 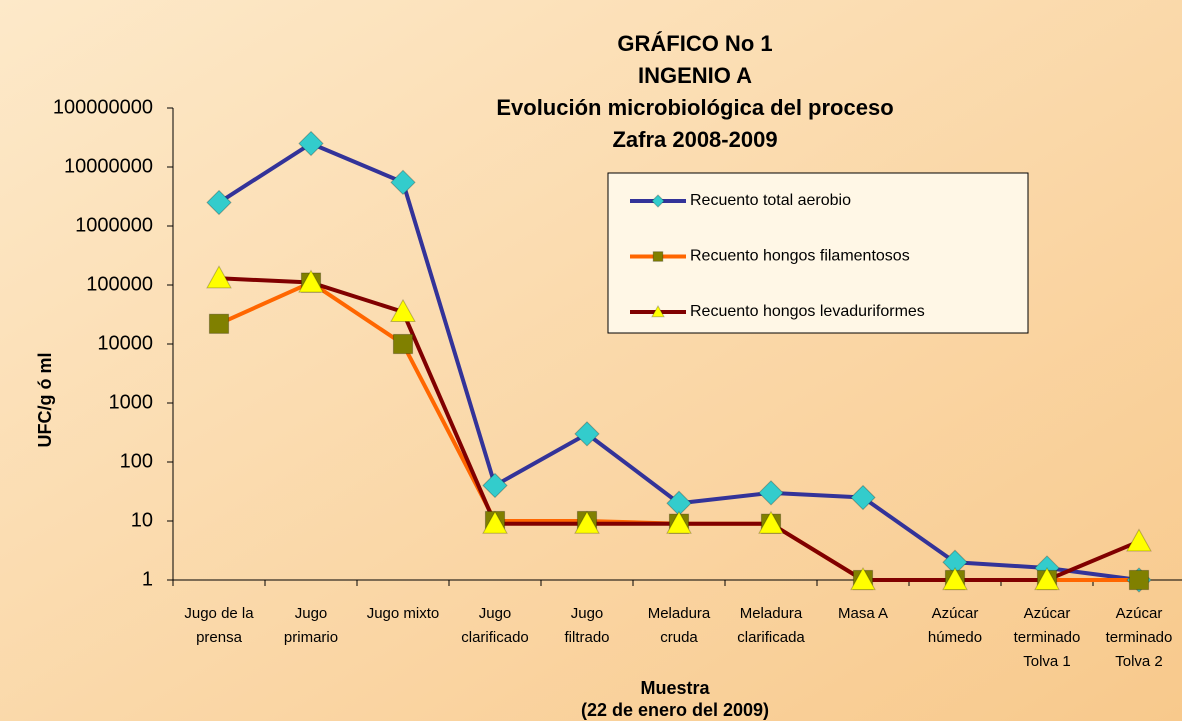 I want to click on x-tick-label: prensa, so click(x=219, y=637).